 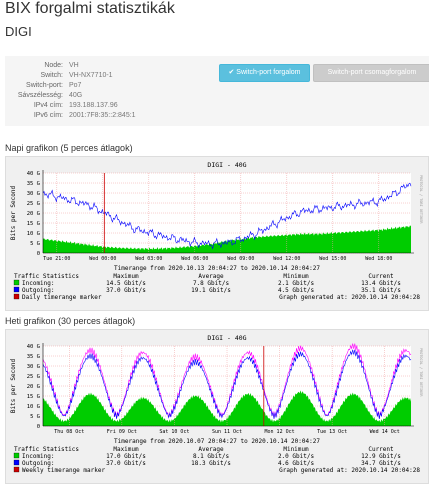 I want to click on info-value: 193.188.137.96, so click(x=93, y=105).